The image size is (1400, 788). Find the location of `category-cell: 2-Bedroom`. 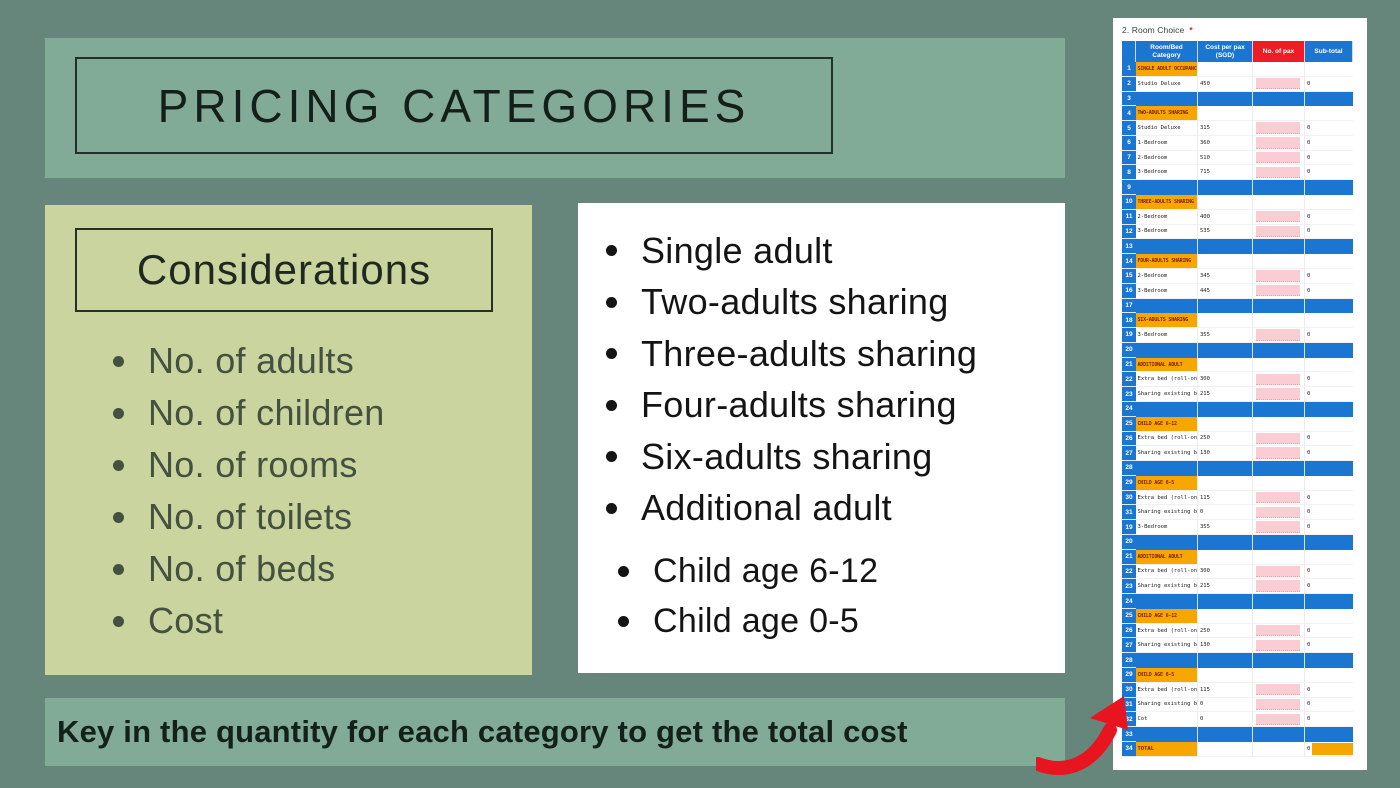

category-cell: 2-Bedroom is located at coordinates (1167, 276).